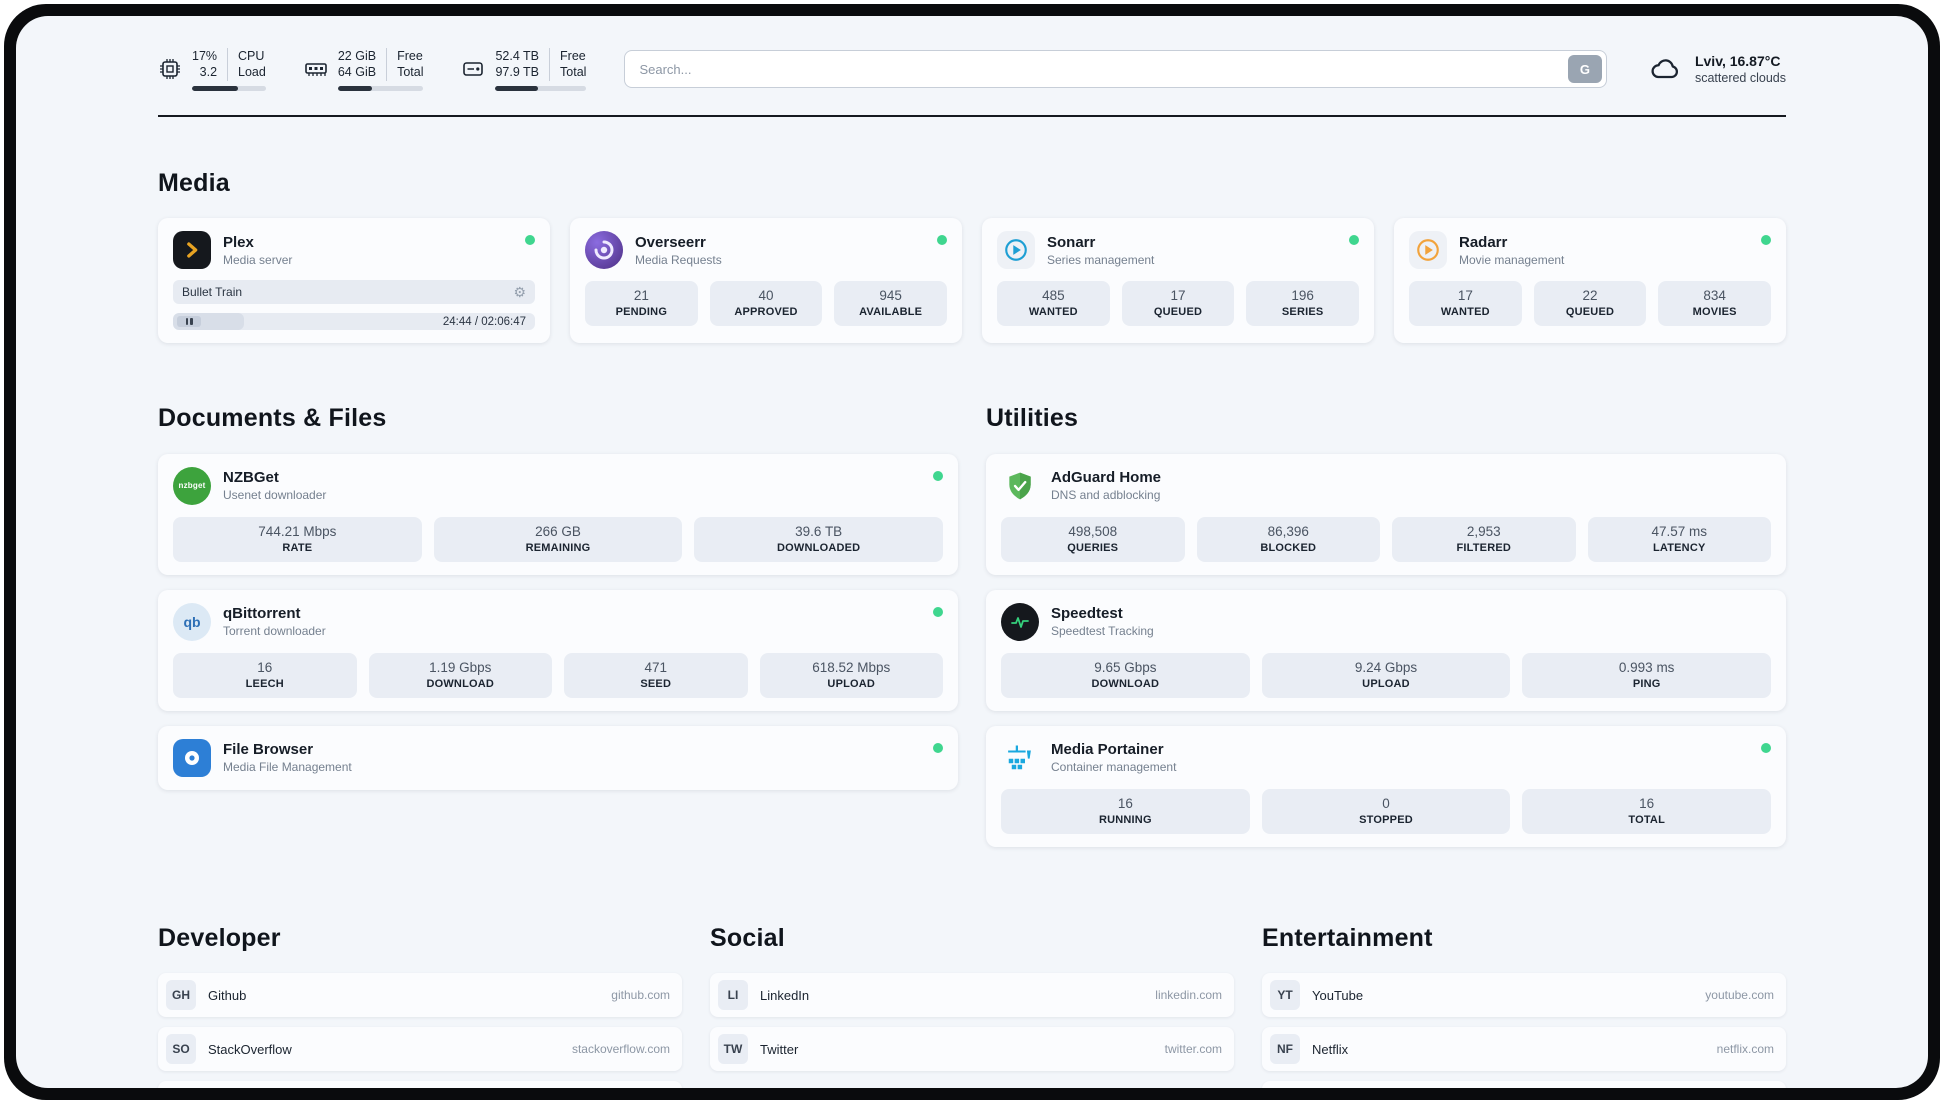 Image resolution: width=1944 pixels, height=1104 pixels. Describe the element at coordinates (1679, 547) in the screenshot. I see `stat-label: LATENCY` at that location.